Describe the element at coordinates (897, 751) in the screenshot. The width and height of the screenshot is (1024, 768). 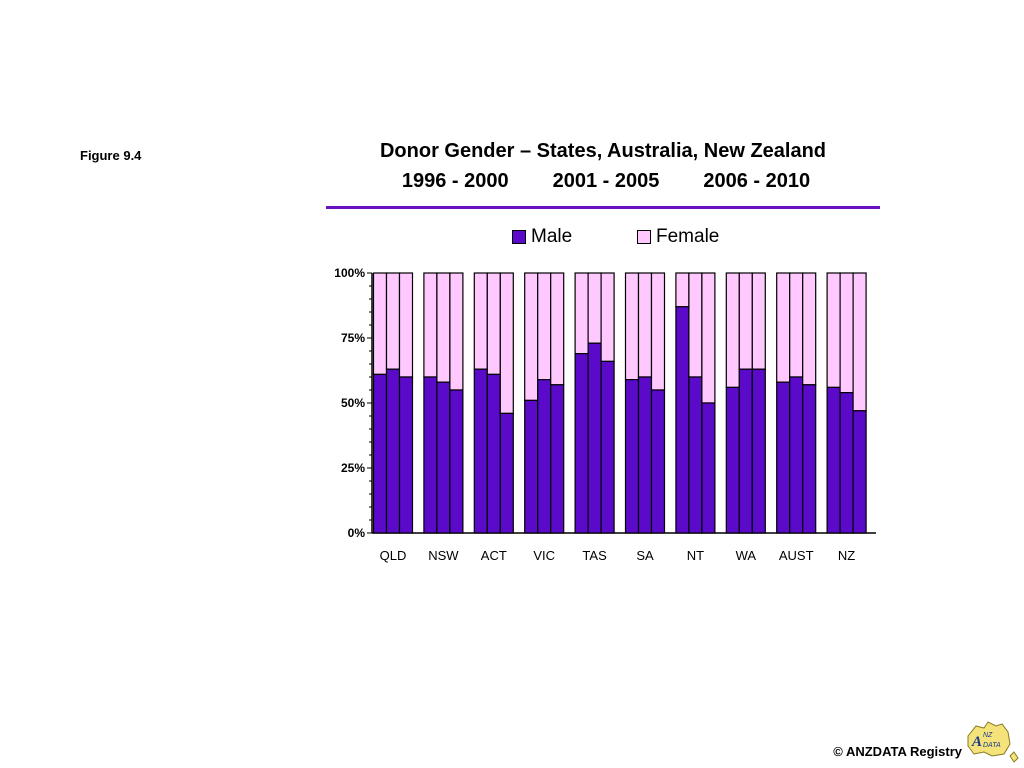
I see `copyright-footer: © ANZDATA Registry` at that location.